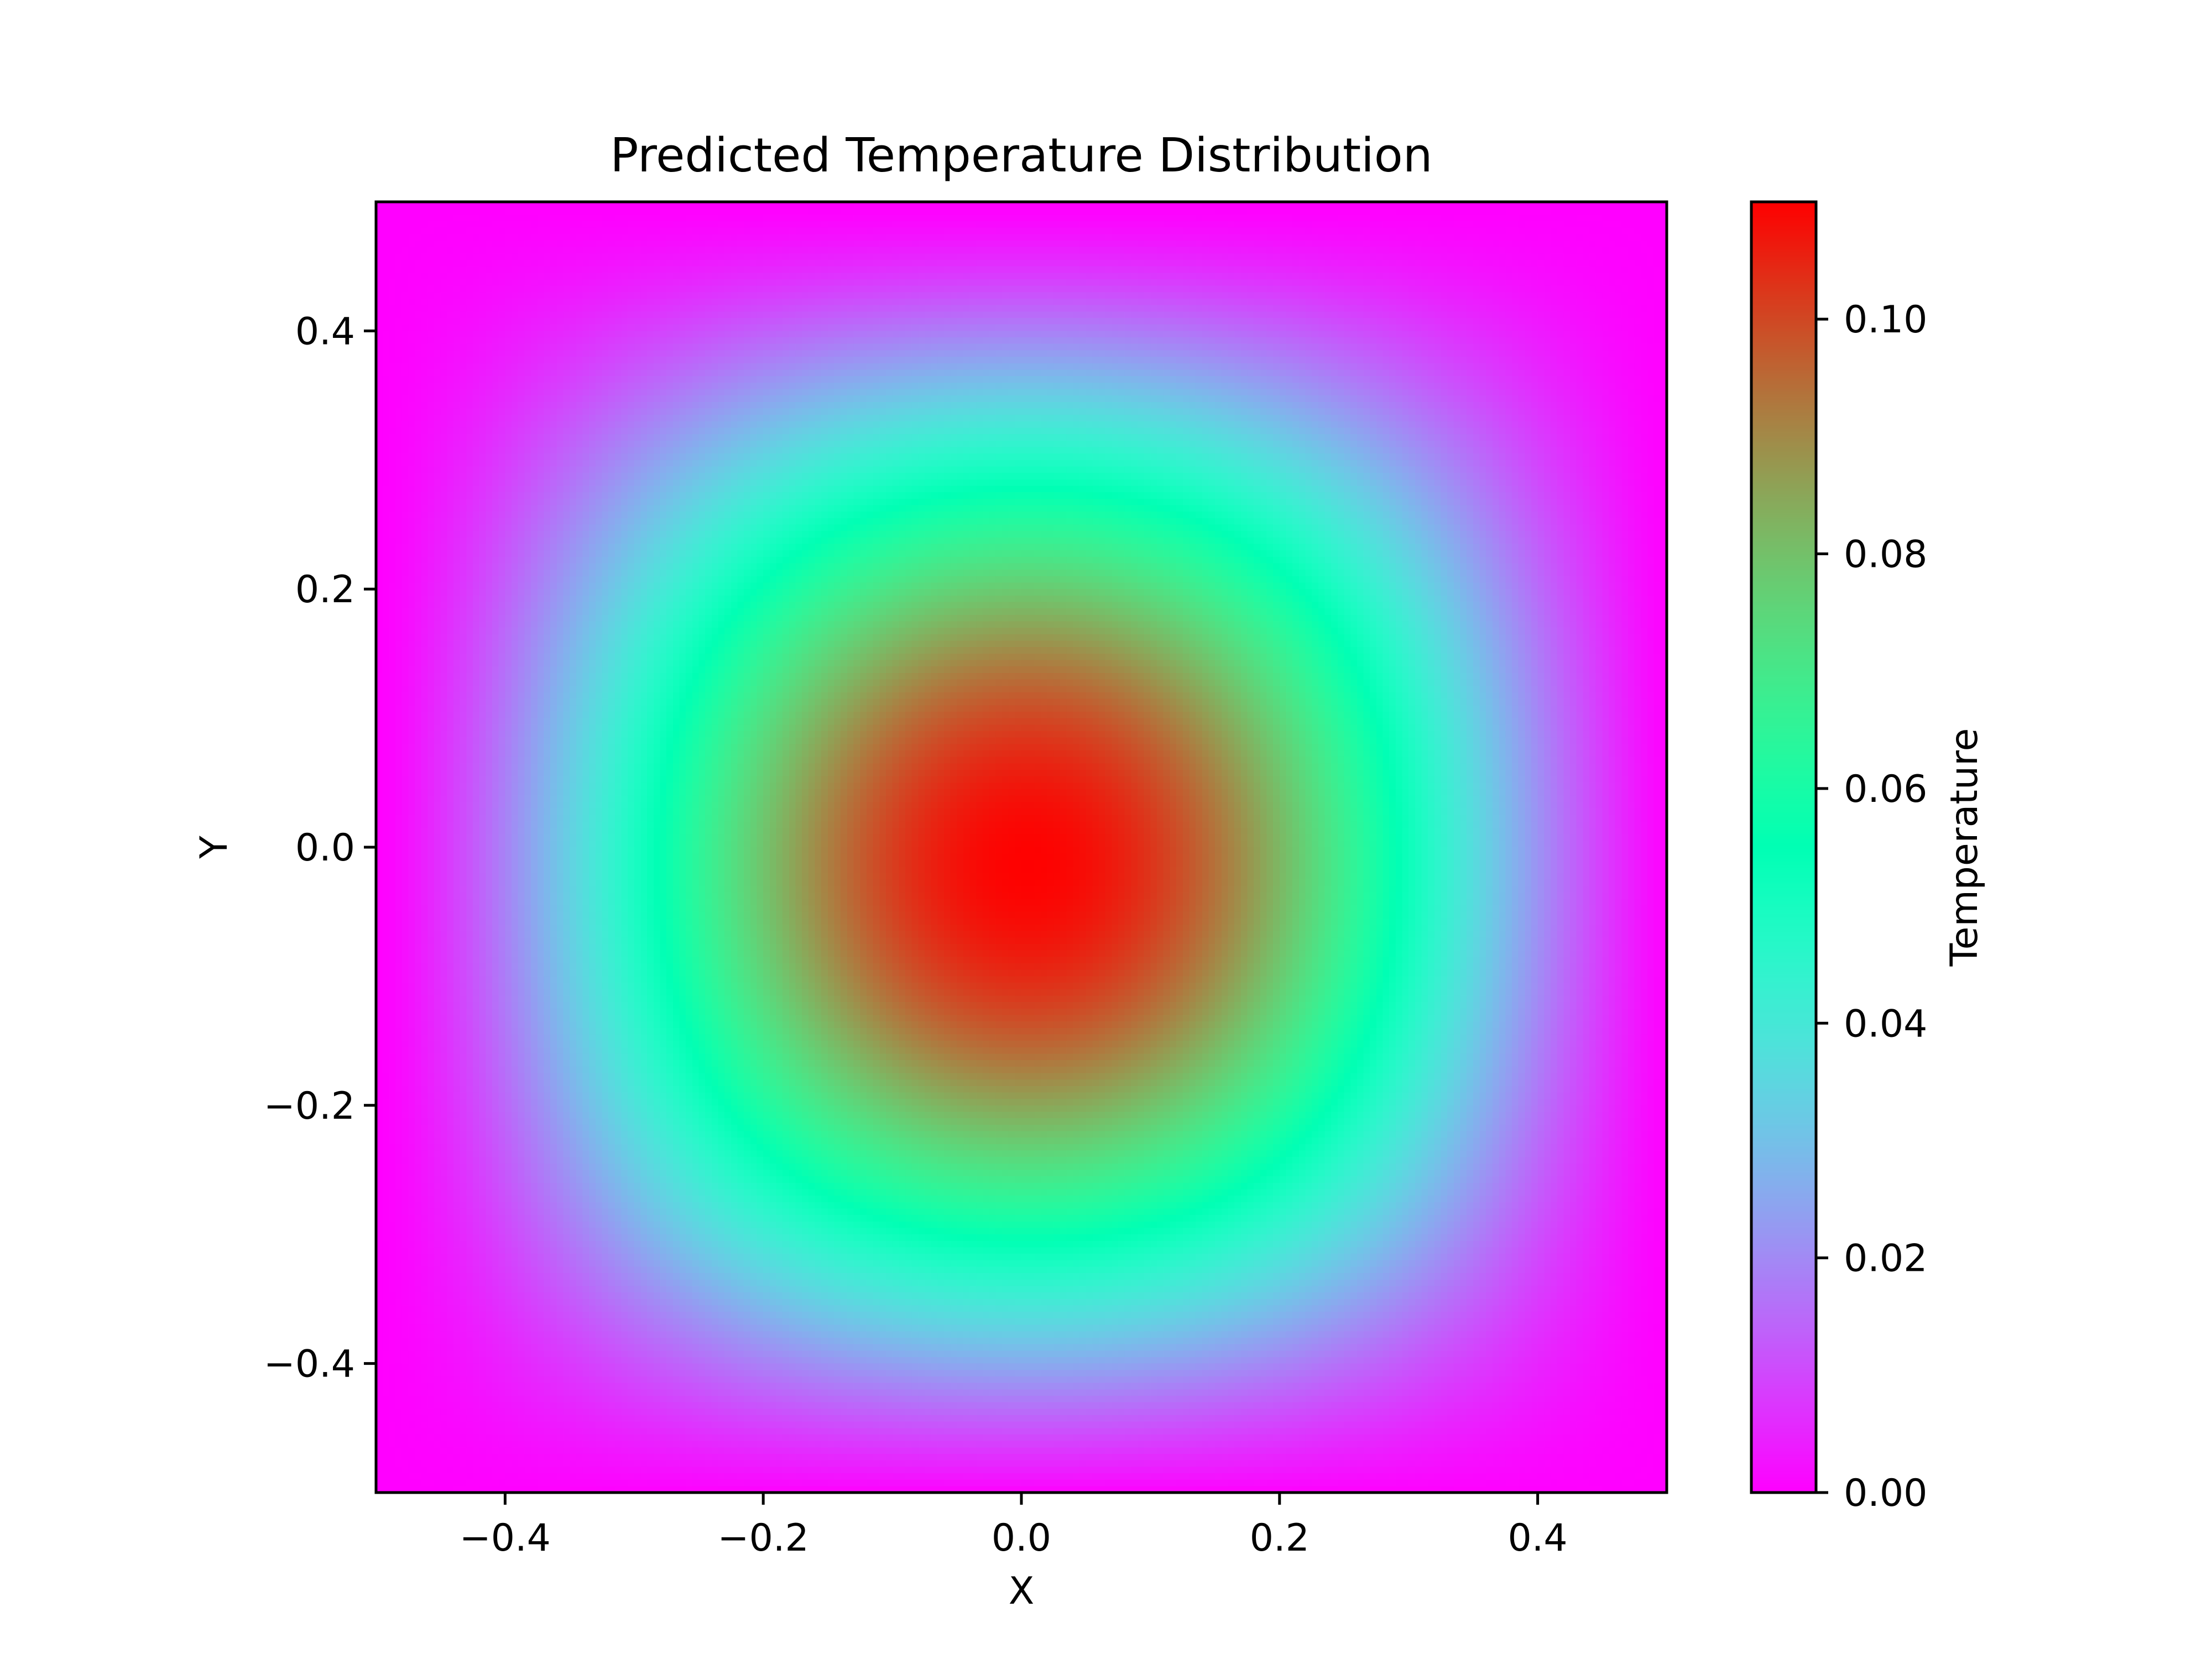  Describe the element at coordinates (1886, 555) in the screenshot. I see `colorbar-tick-label: 0.08` at that location.